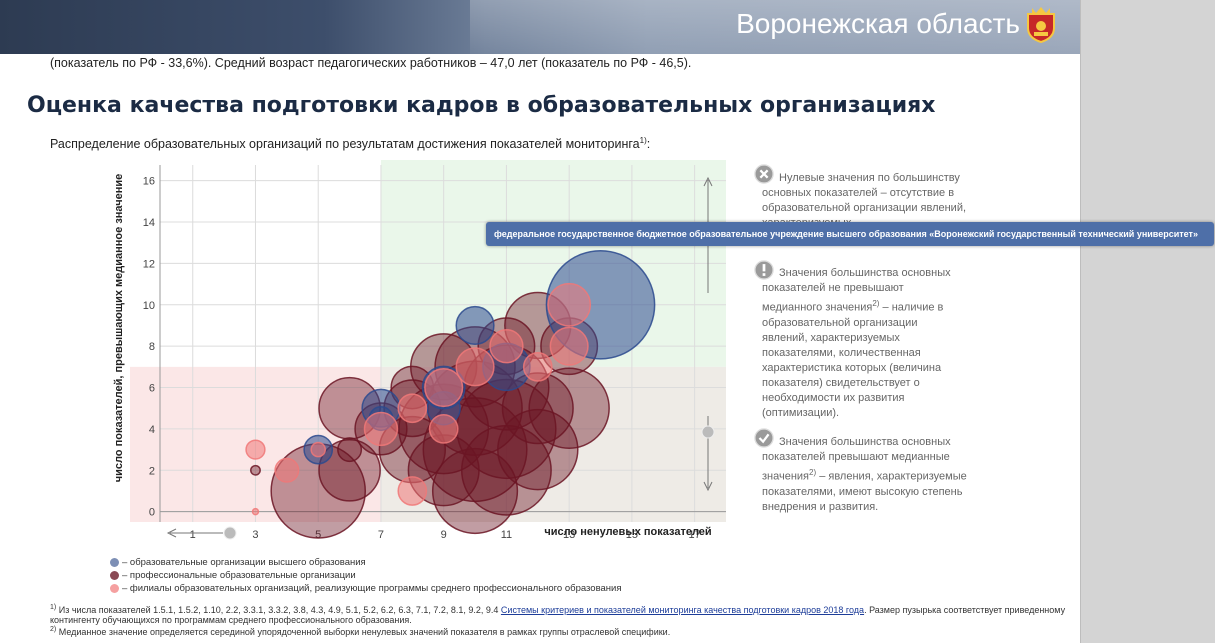  Describe the element at coordinates (569, 535) in the screenshot. I see `x-tick-label: 13` at that location.